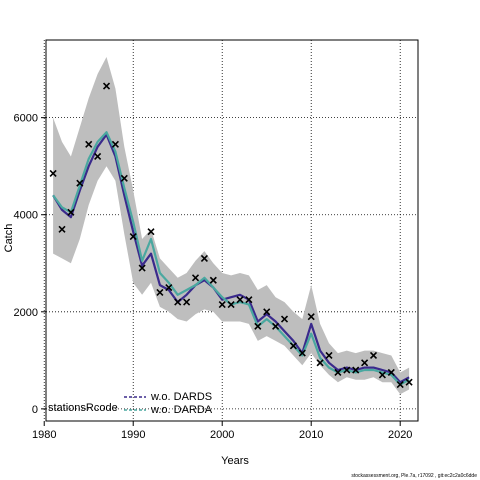 The height and width of the screenshot is (480, 480). What do you see at coordinates (400, 435) in the screenshot?
I see `x-tick-label: 2020` at bounding box center [400, 435].